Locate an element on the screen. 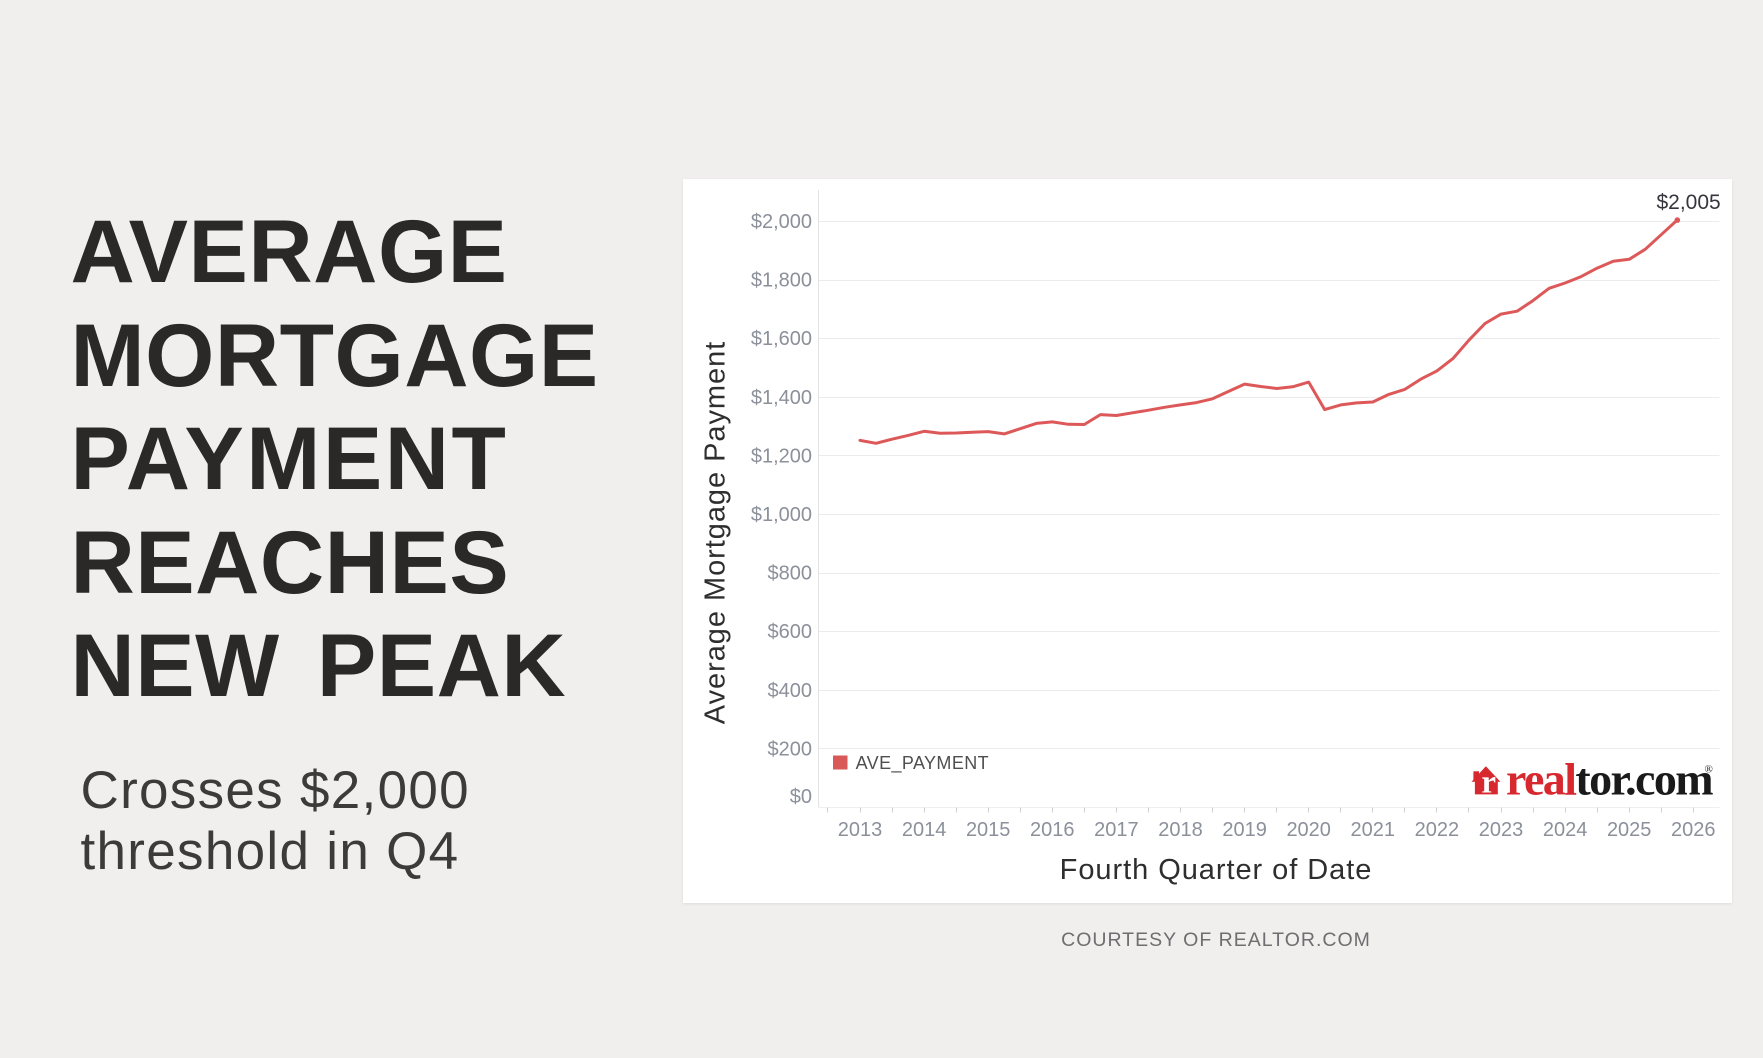  svg-text: 2025 is located at coordinates (1629, 830).